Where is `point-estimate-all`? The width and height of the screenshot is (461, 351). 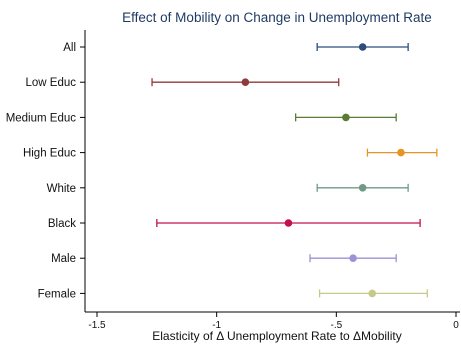
point-estimate-all is located at coordinates (362, 47).